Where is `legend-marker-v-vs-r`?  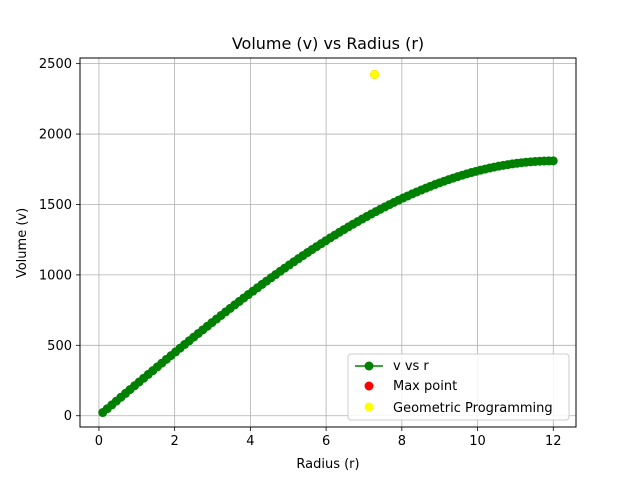 legend-marker-v-vs-r is located at coordinates (369, 366).